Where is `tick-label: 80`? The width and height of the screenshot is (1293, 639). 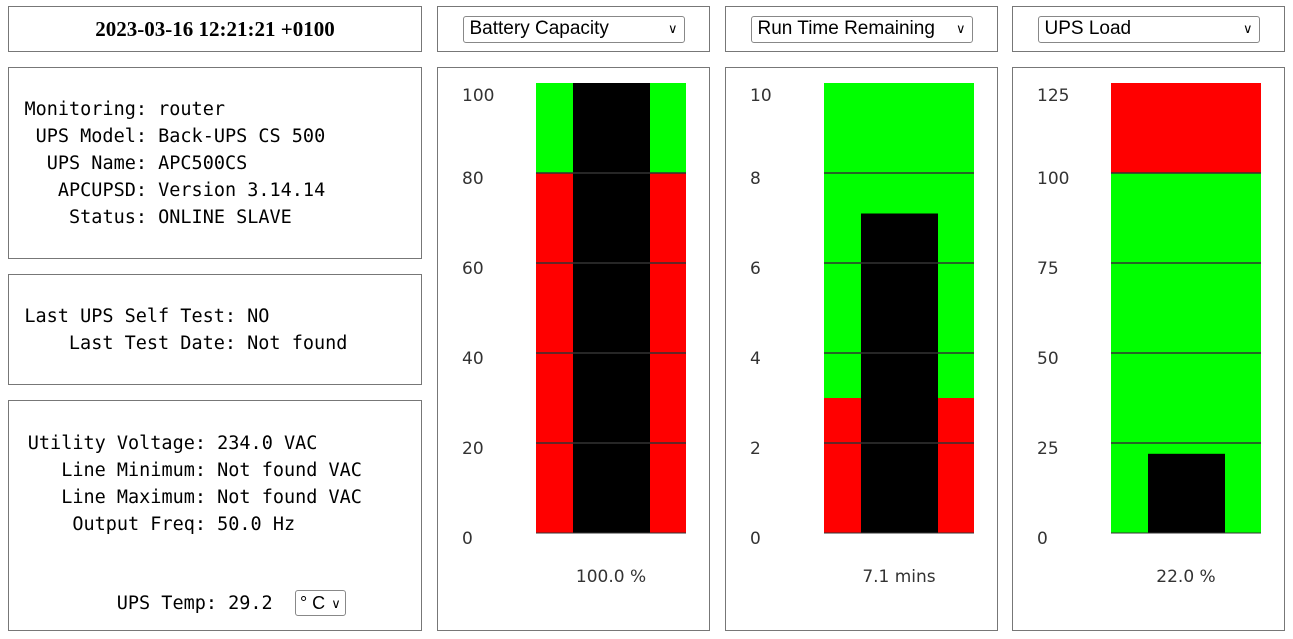
tick-label: 80 is located at coordinates (473, 179).